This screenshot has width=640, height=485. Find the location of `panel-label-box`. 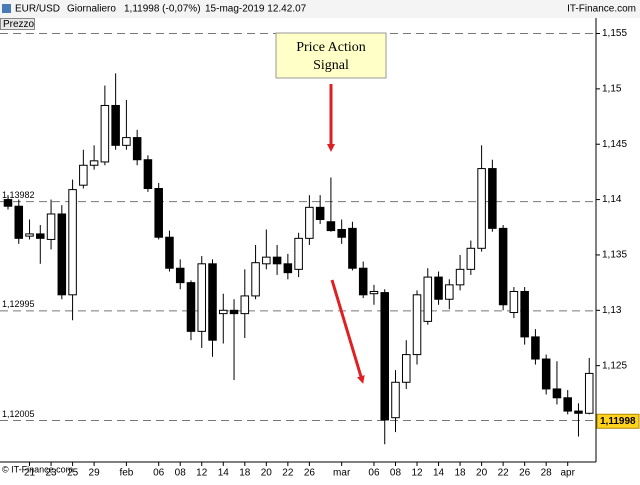

panel-label-box is located at coordinates (17, 24).